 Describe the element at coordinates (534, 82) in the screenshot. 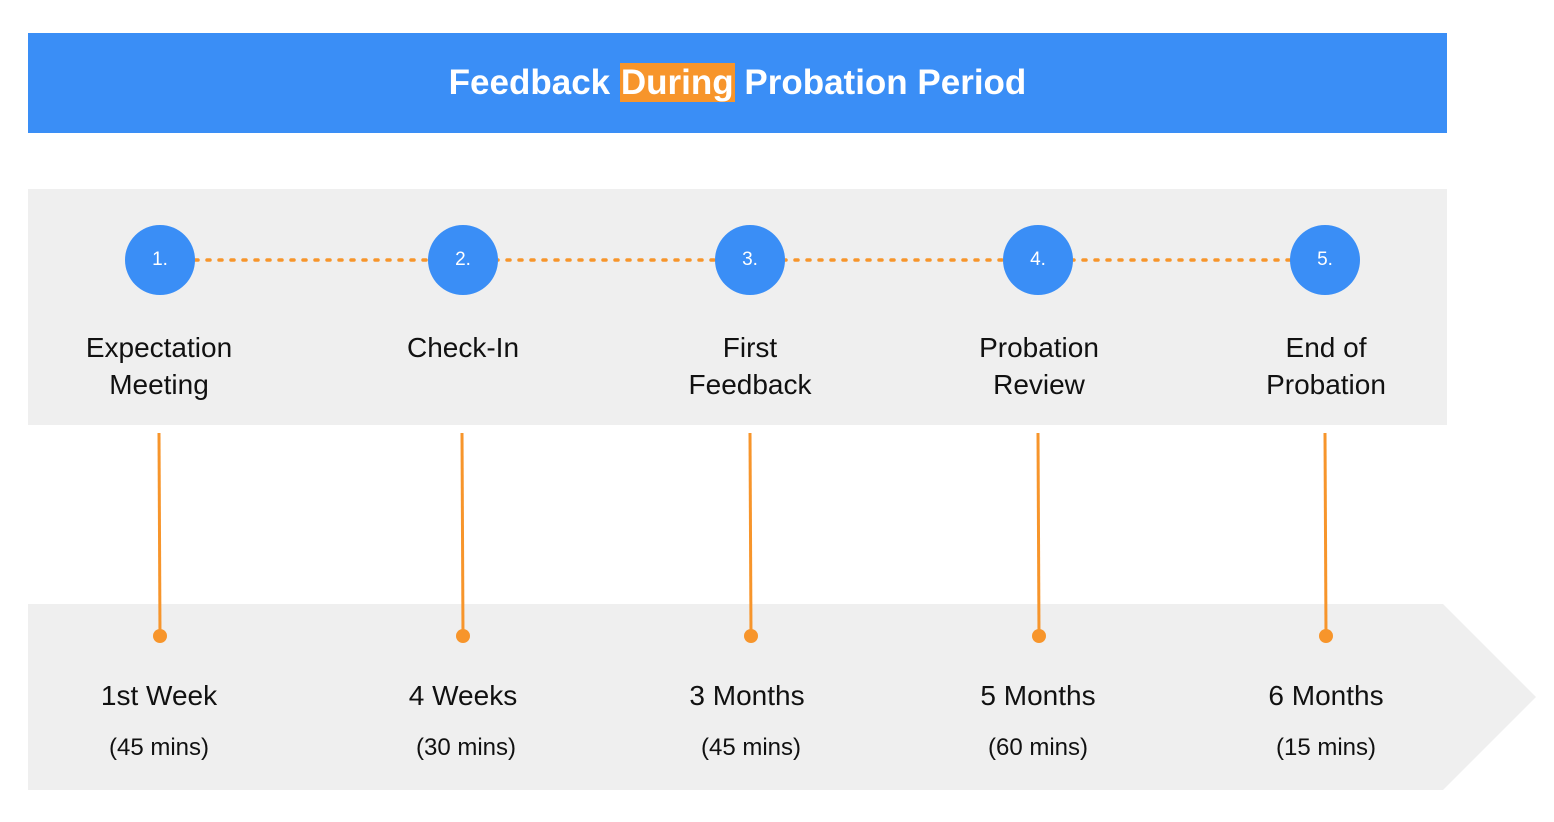

I see `title-part-before: Feedback` at that location.